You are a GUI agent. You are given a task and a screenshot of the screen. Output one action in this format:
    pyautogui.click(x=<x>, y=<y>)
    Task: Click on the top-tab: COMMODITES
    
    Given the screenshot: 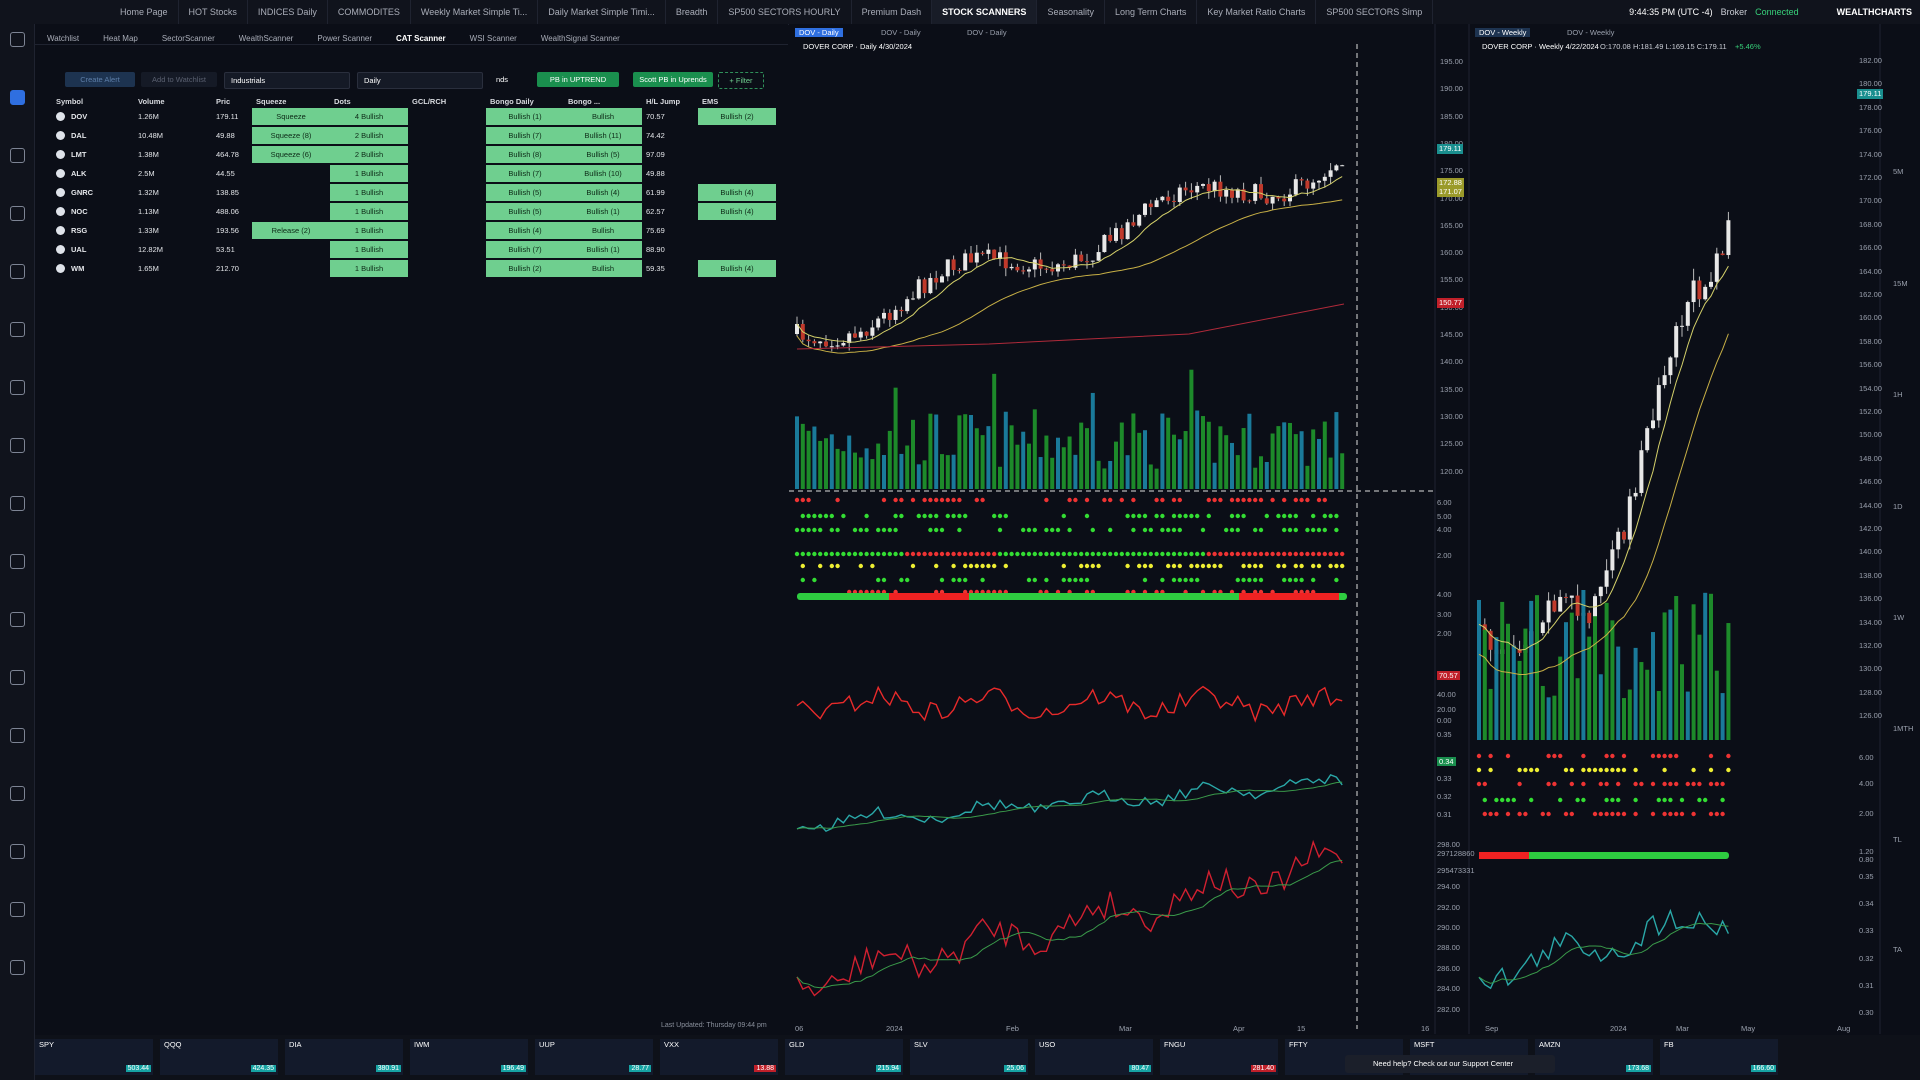 What is the action you would take?
    pyautogui.click(x=369, y=12)
    